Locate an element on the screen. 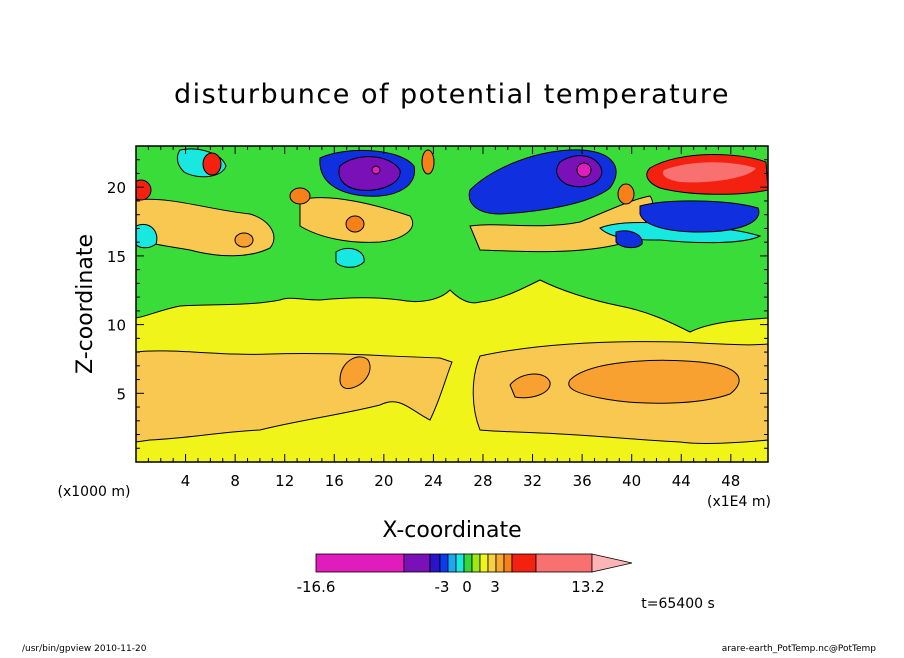 The width and height of the screenshot is (904, 658). colorbar-label-3: 3 is located at coordinates (495, 587).